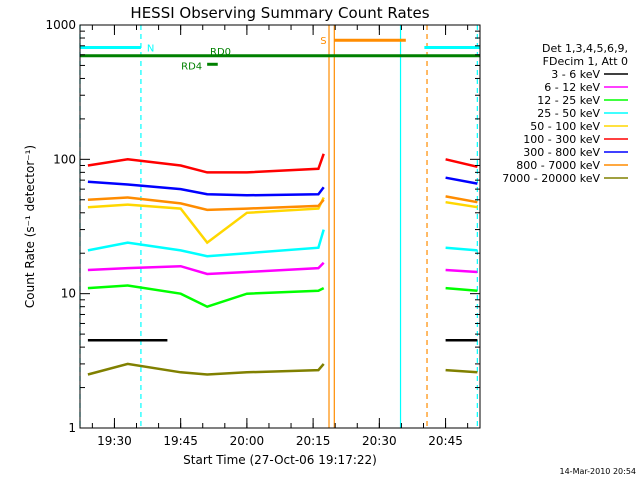  What do you see at coordinates (220, 52) in the screenshot?
I see `annotation-label-3: RD0` at bounding box center [220, 52].